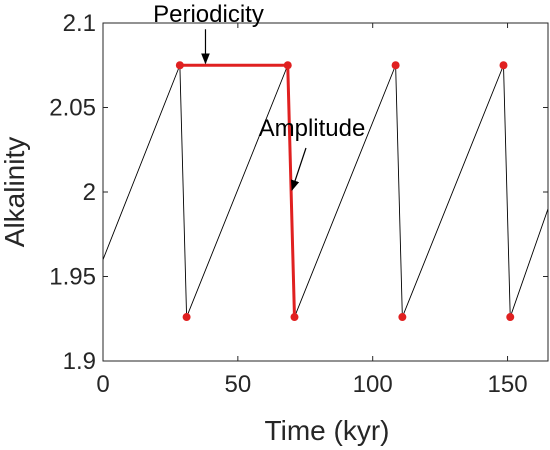 The image size is (550, 450). I want to click on y-tick-label: 2, so click(89, 192).